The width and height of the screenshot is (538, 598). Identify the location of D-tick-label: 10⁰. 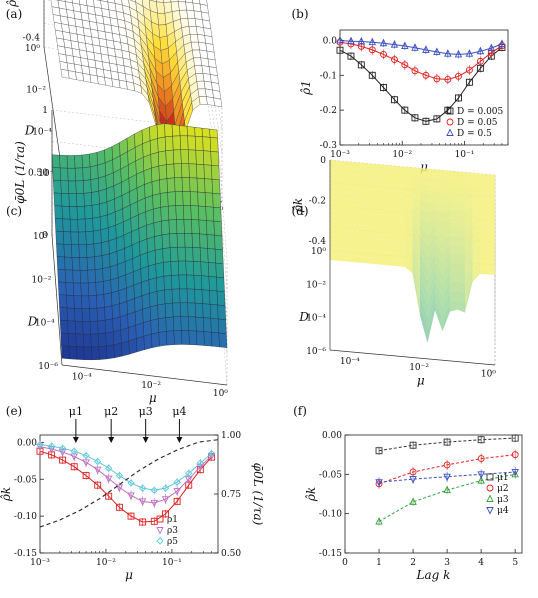
(318, 252).